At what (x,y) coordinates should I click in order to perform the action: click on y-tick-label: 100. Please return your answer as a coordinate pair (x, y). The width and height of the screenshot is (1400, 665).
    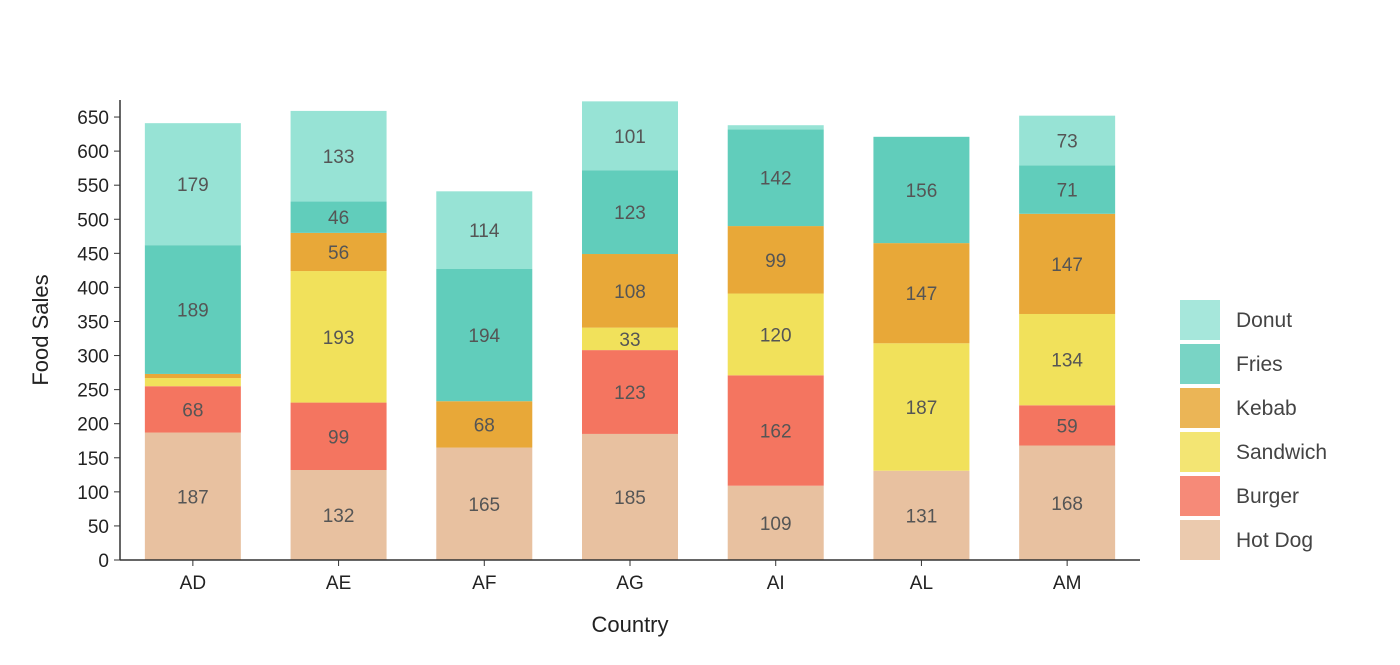
    Looking at the image, I should click on (93, 493).